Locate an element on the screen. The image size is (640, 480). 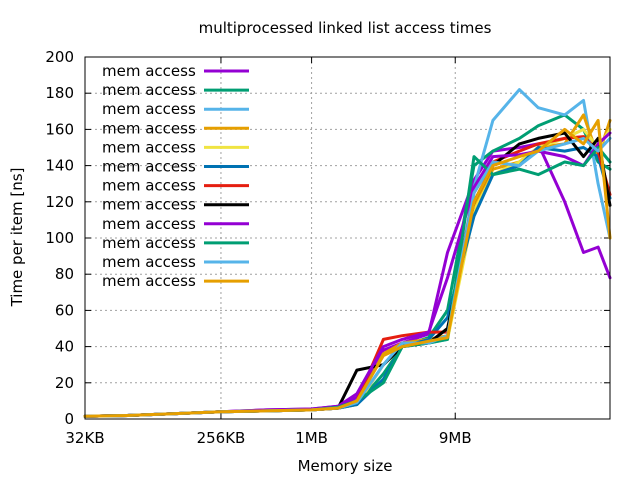
y-tick-label: 80 is located at coordinates (64, 274).